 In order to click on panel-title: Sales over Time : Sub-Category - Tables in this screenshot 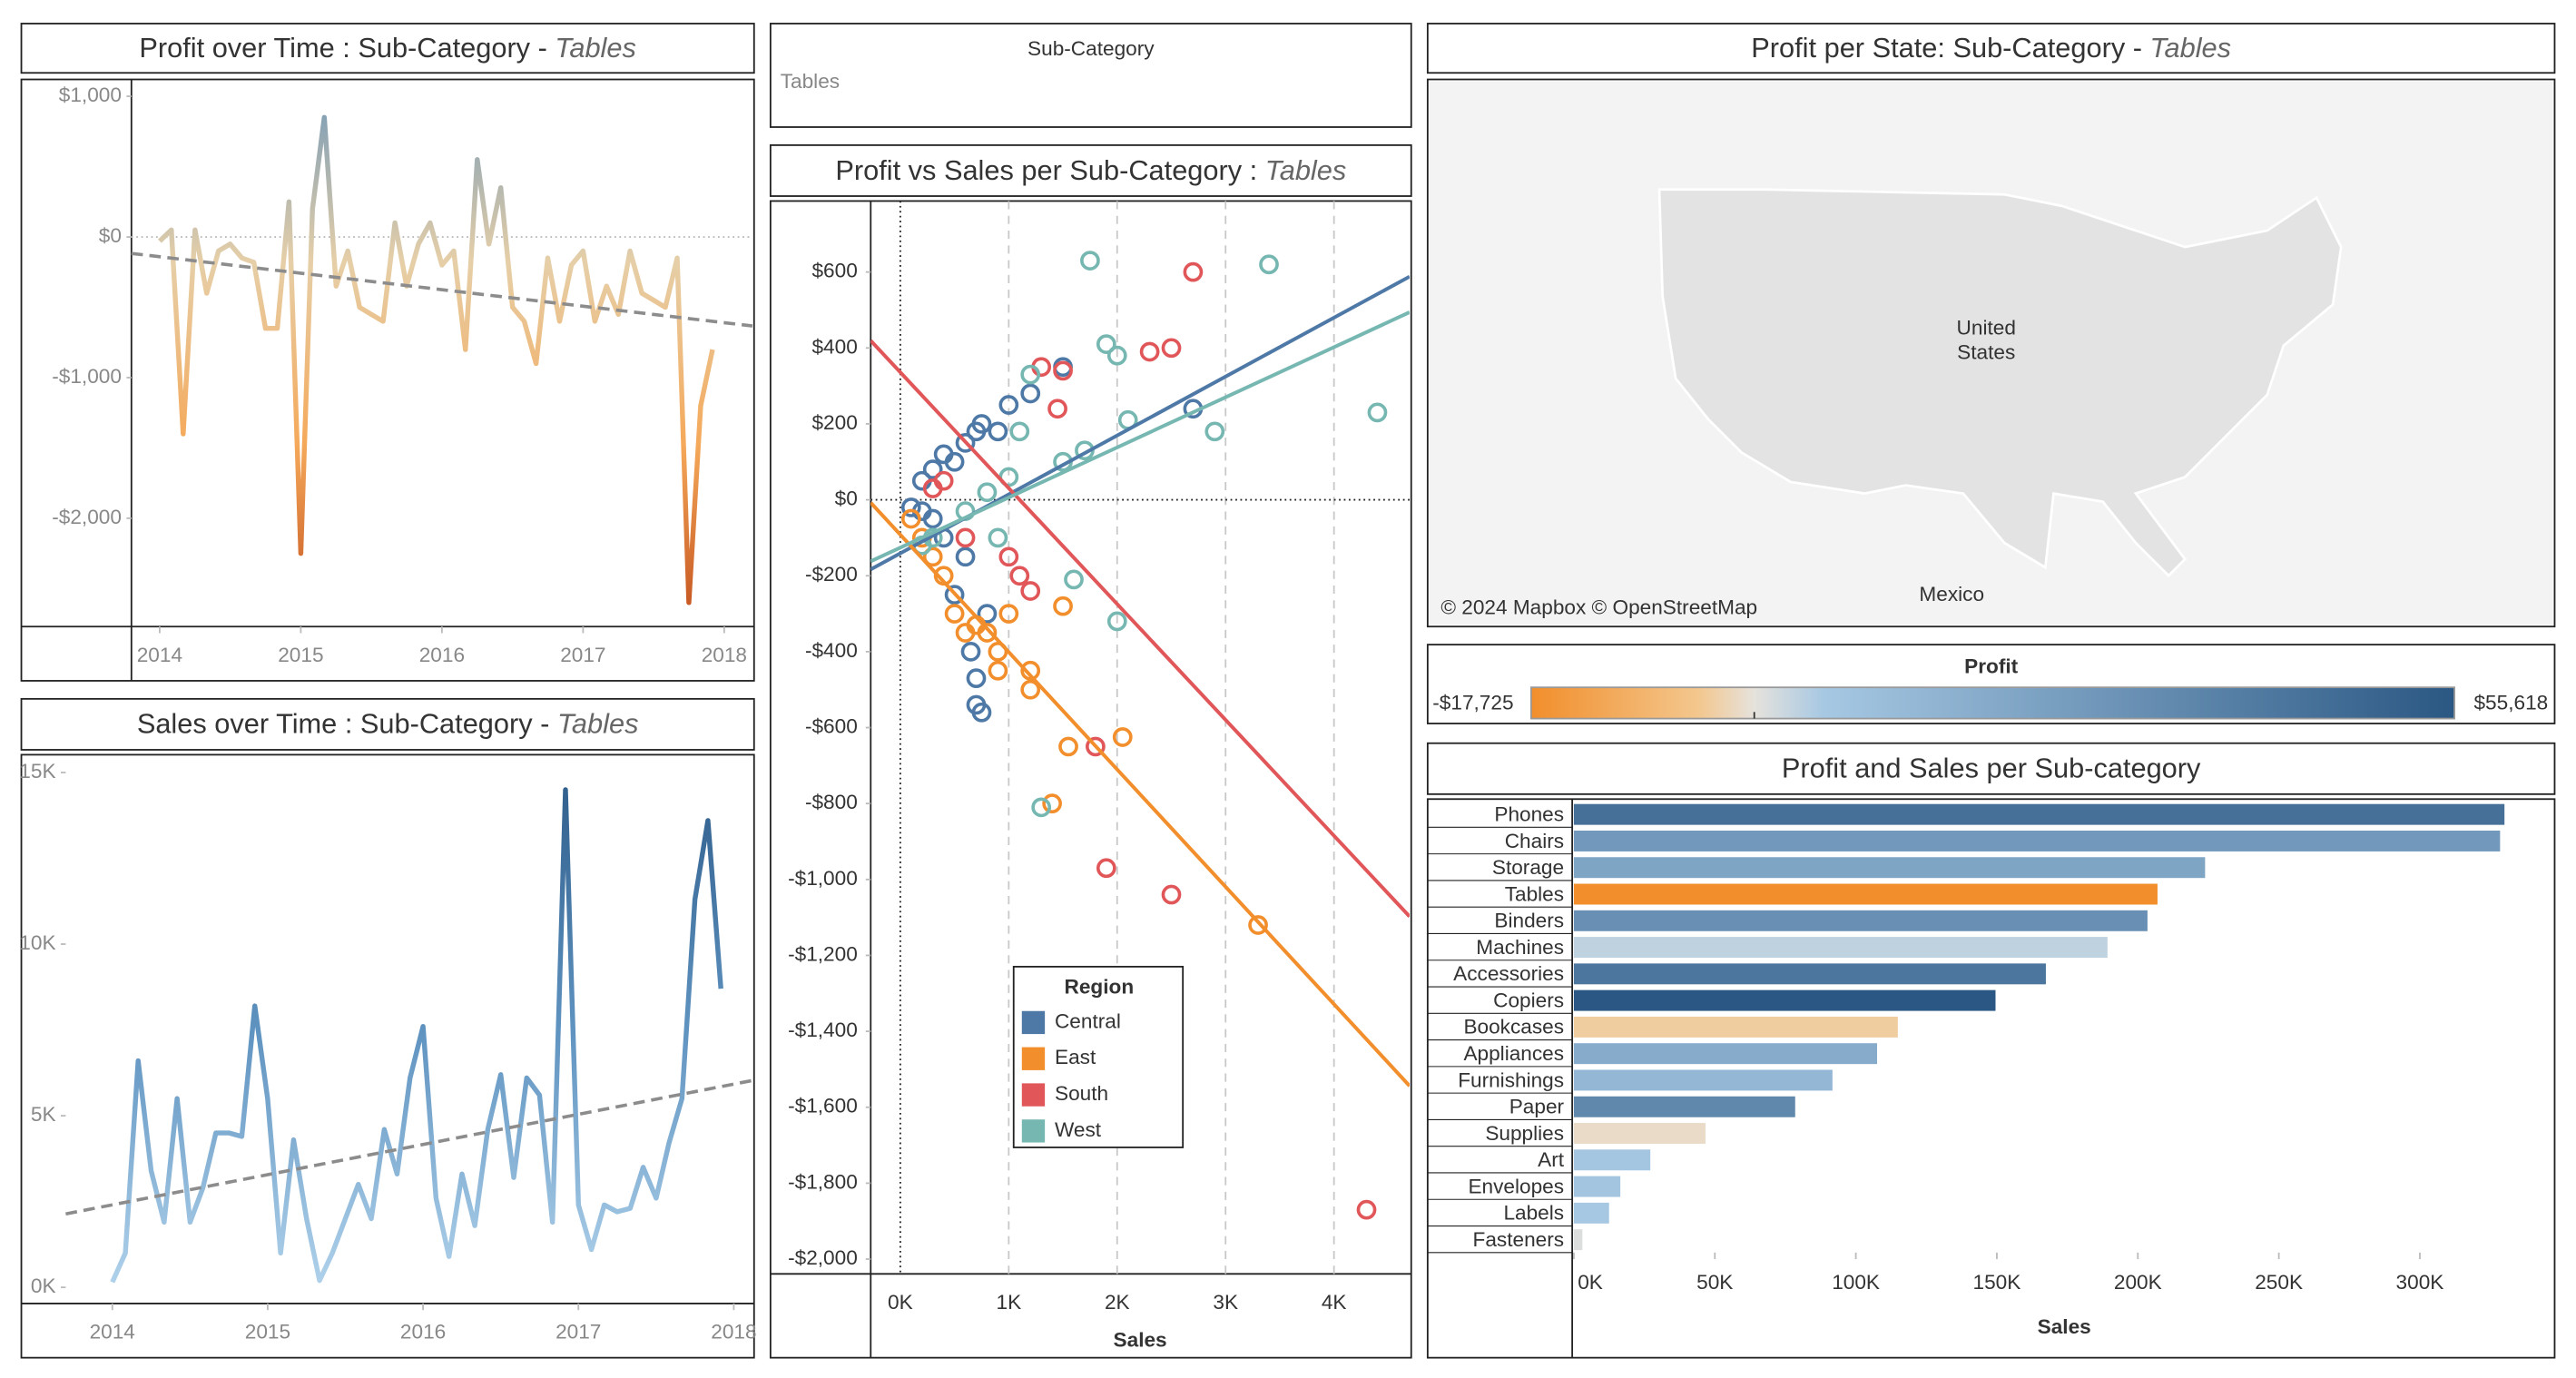, I will do `click(388, 724)`.